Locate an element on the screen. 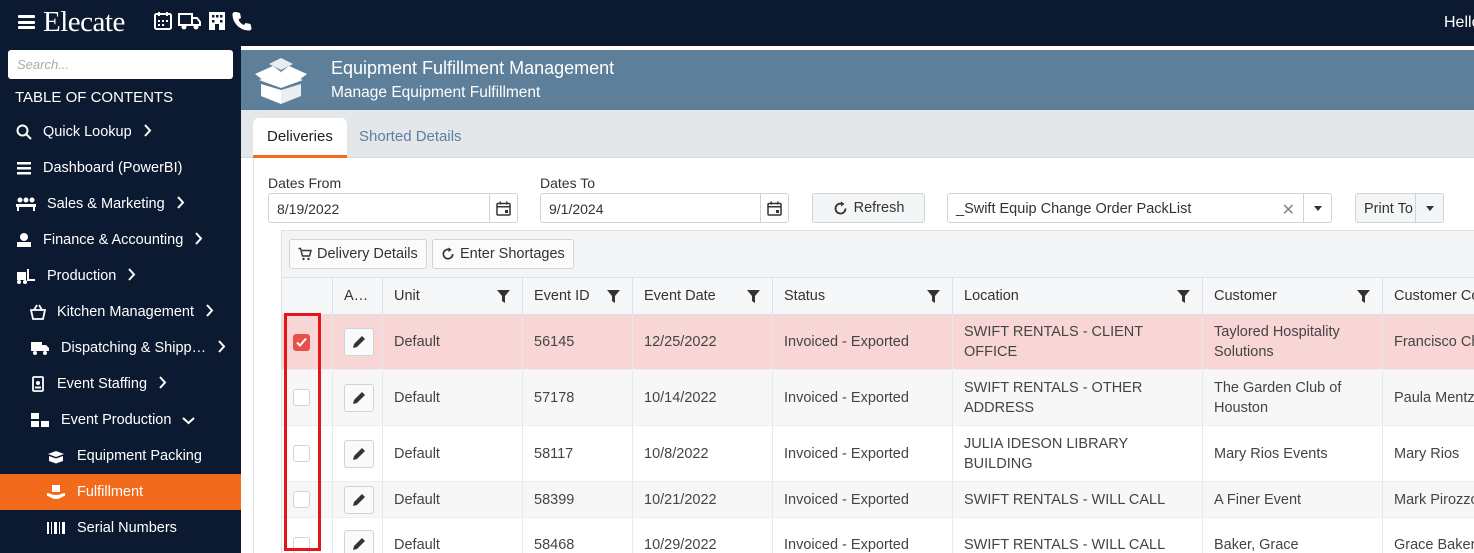  header-customer: Customer is located at coordinates (1292, 296).